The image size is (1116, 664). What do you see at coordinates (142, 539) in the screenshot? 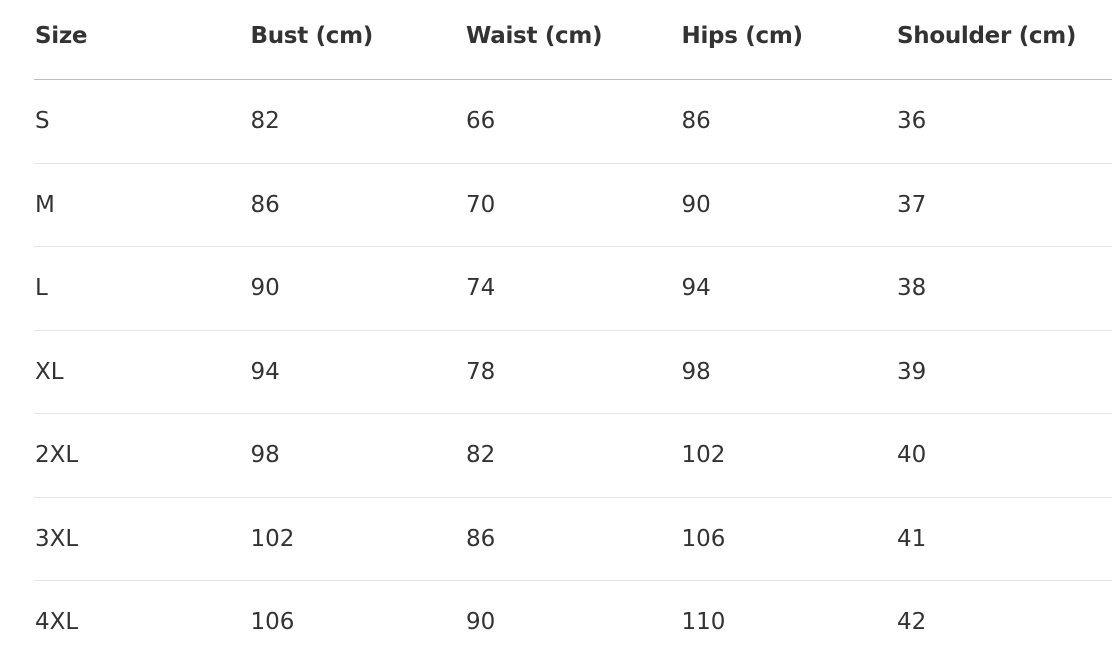
I see `table-cell: 3XL` at bounding box center [142, 539].